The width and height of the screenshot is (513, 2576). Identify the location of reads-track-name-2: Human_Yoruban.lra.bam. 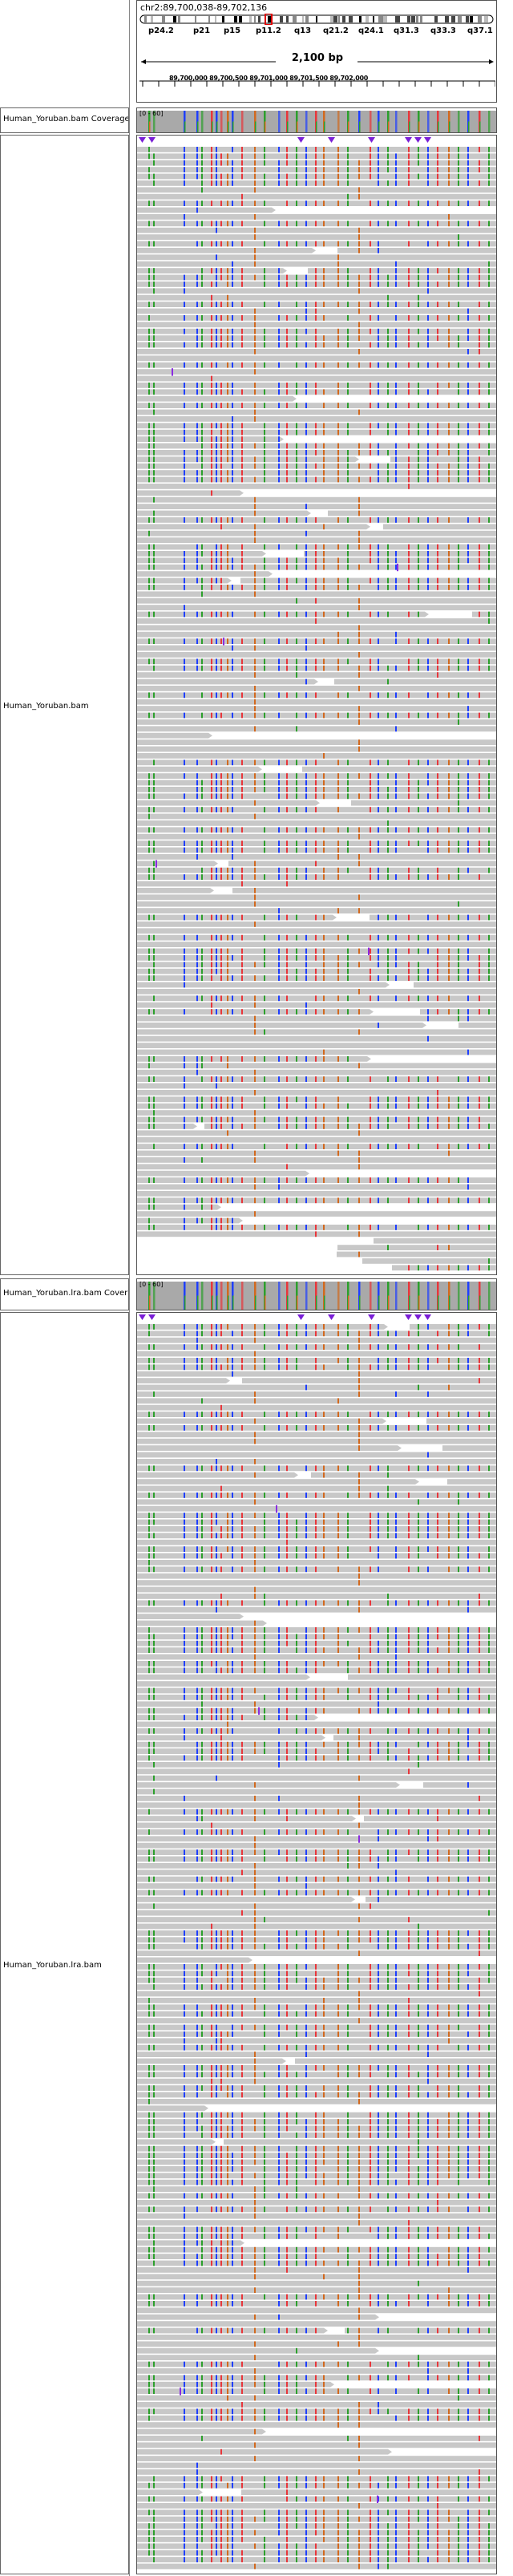
(64, 1943).